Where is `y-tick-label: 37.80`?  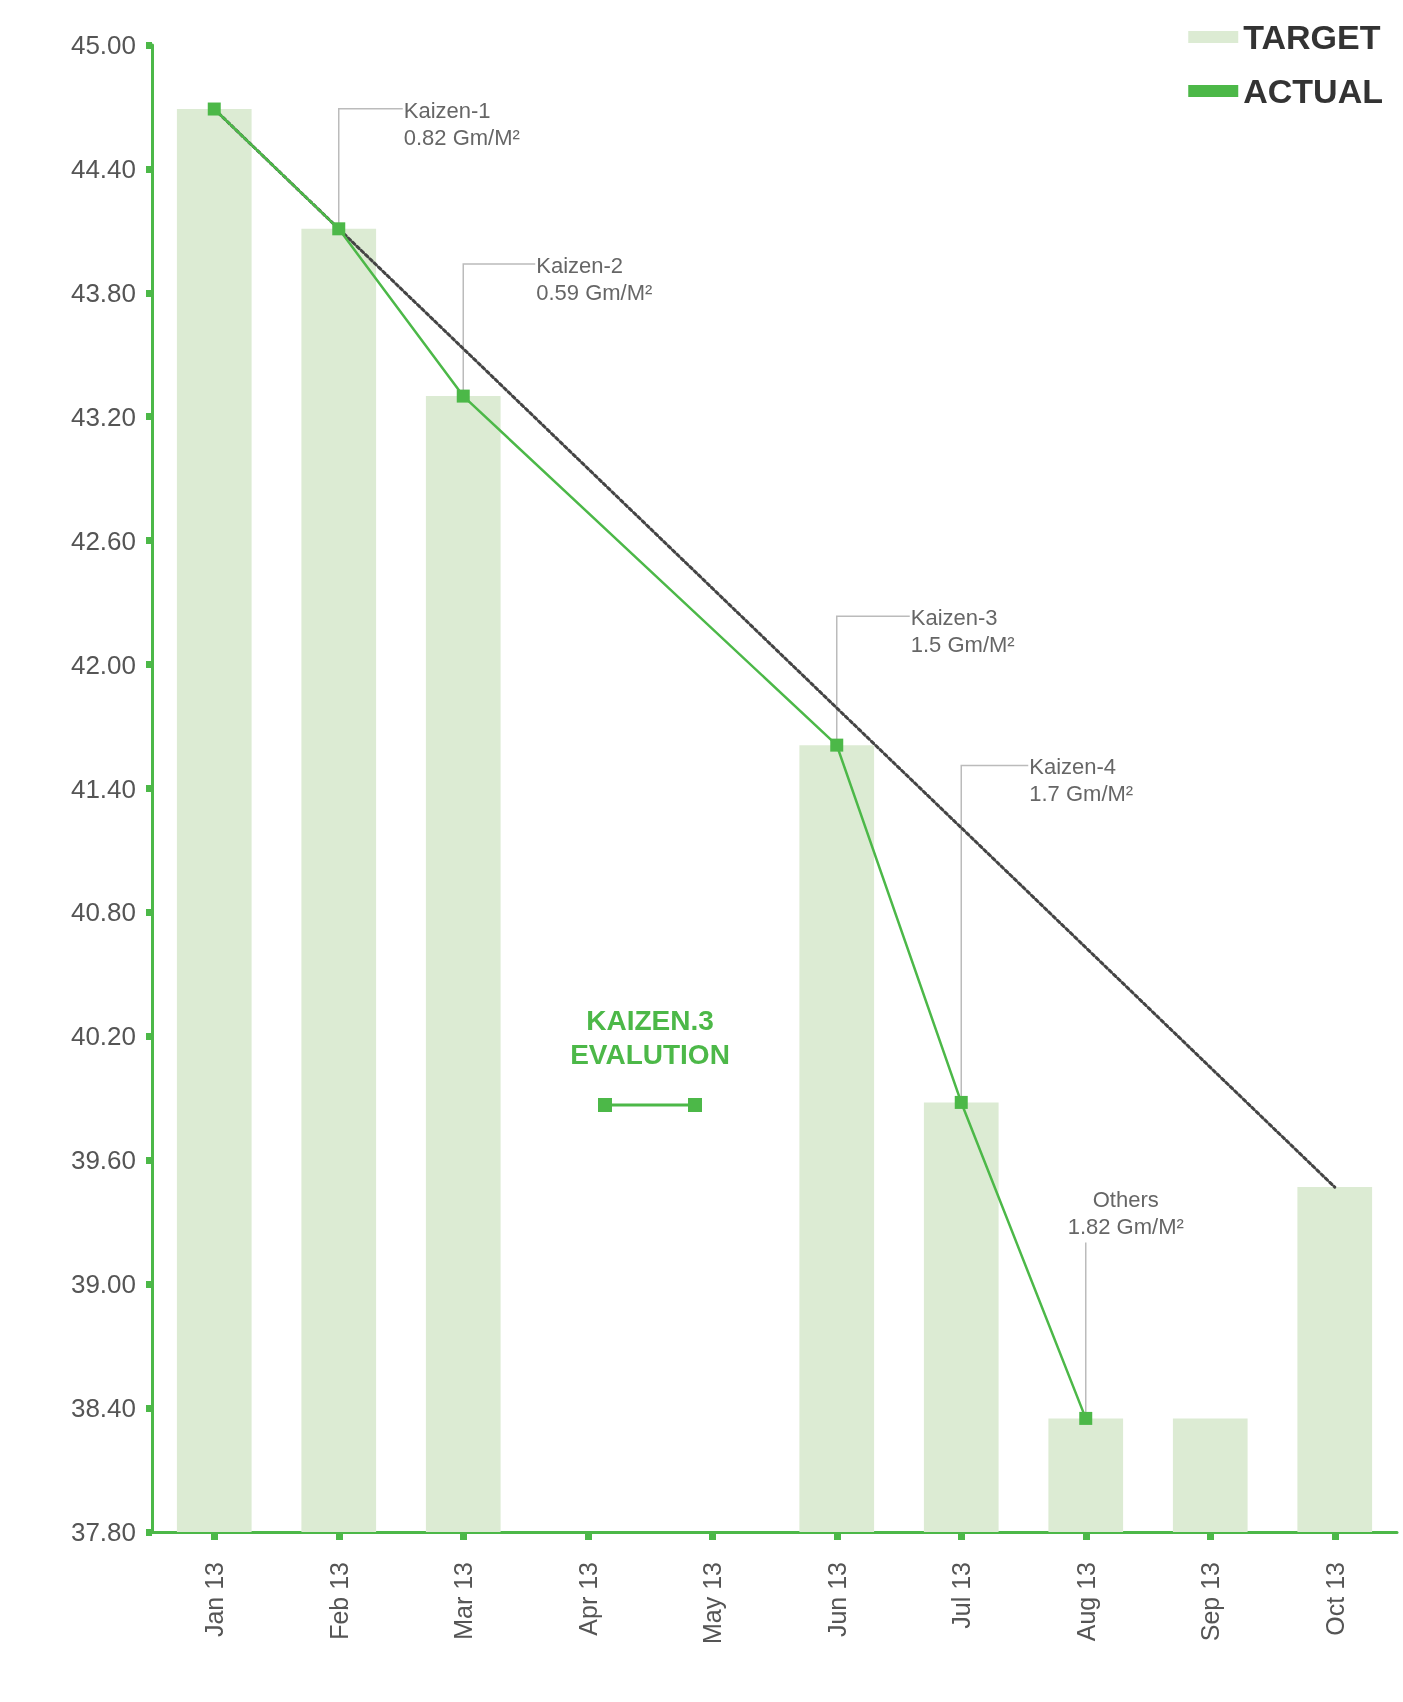 y-tick-label: 37.80 is located at coordinates (103, 1532).